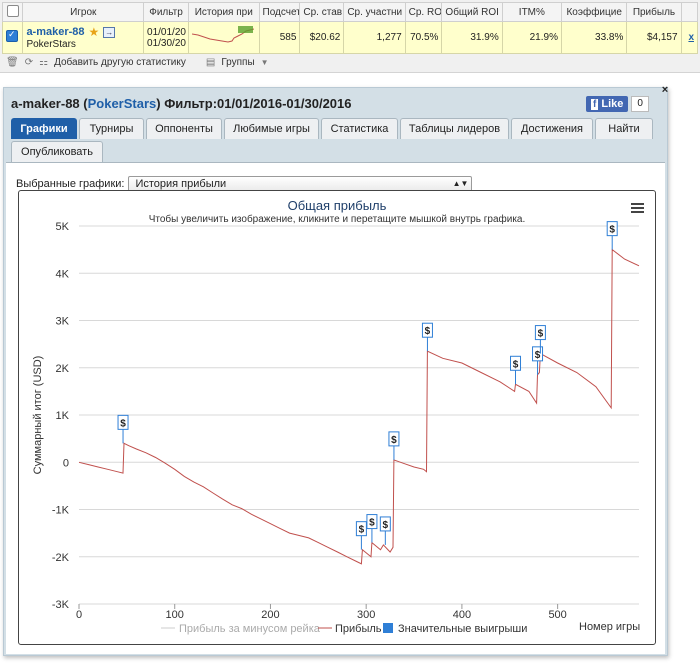  Describe the element at coordinates (358, 629) in the screenshot. I see `legend-profit-label: Прибыль` at that location.